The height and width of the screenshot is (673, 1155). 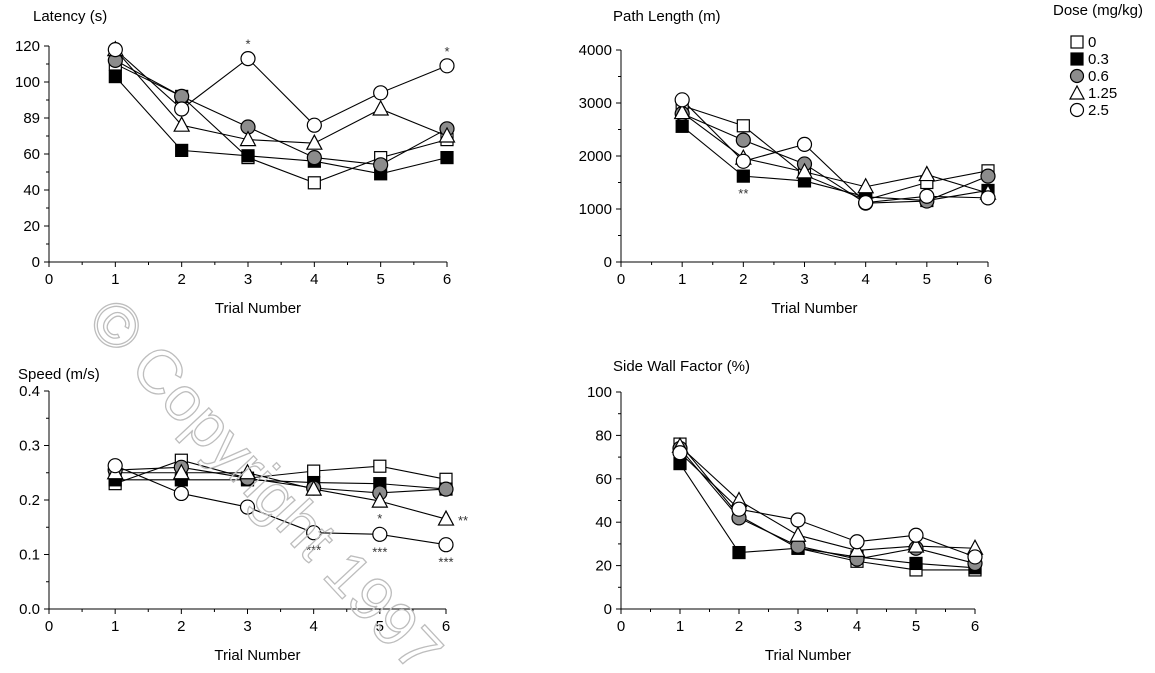 What do you see at coordinates (595, 156) in the screenshot?
I see `y-tick-label: 2000` at bounding box center [595, 156].